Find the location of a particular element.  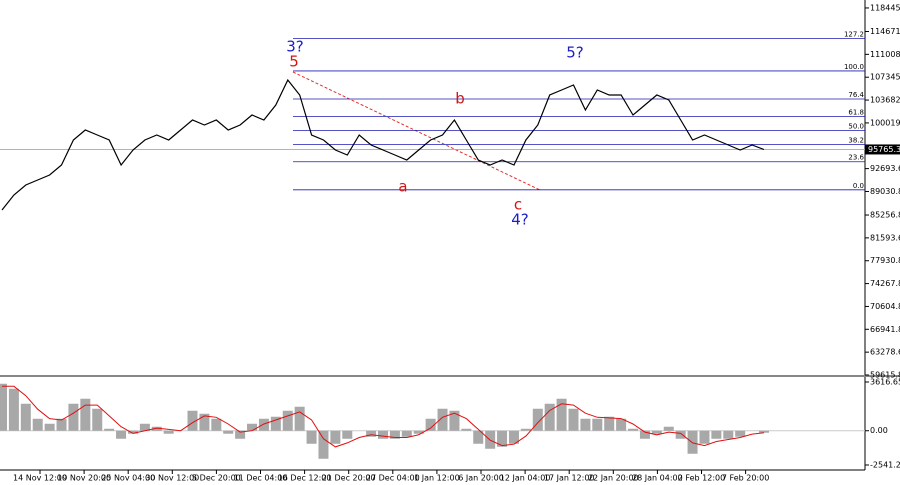

y-tick-label: 89030.85 is located at coordinates (885, 191).